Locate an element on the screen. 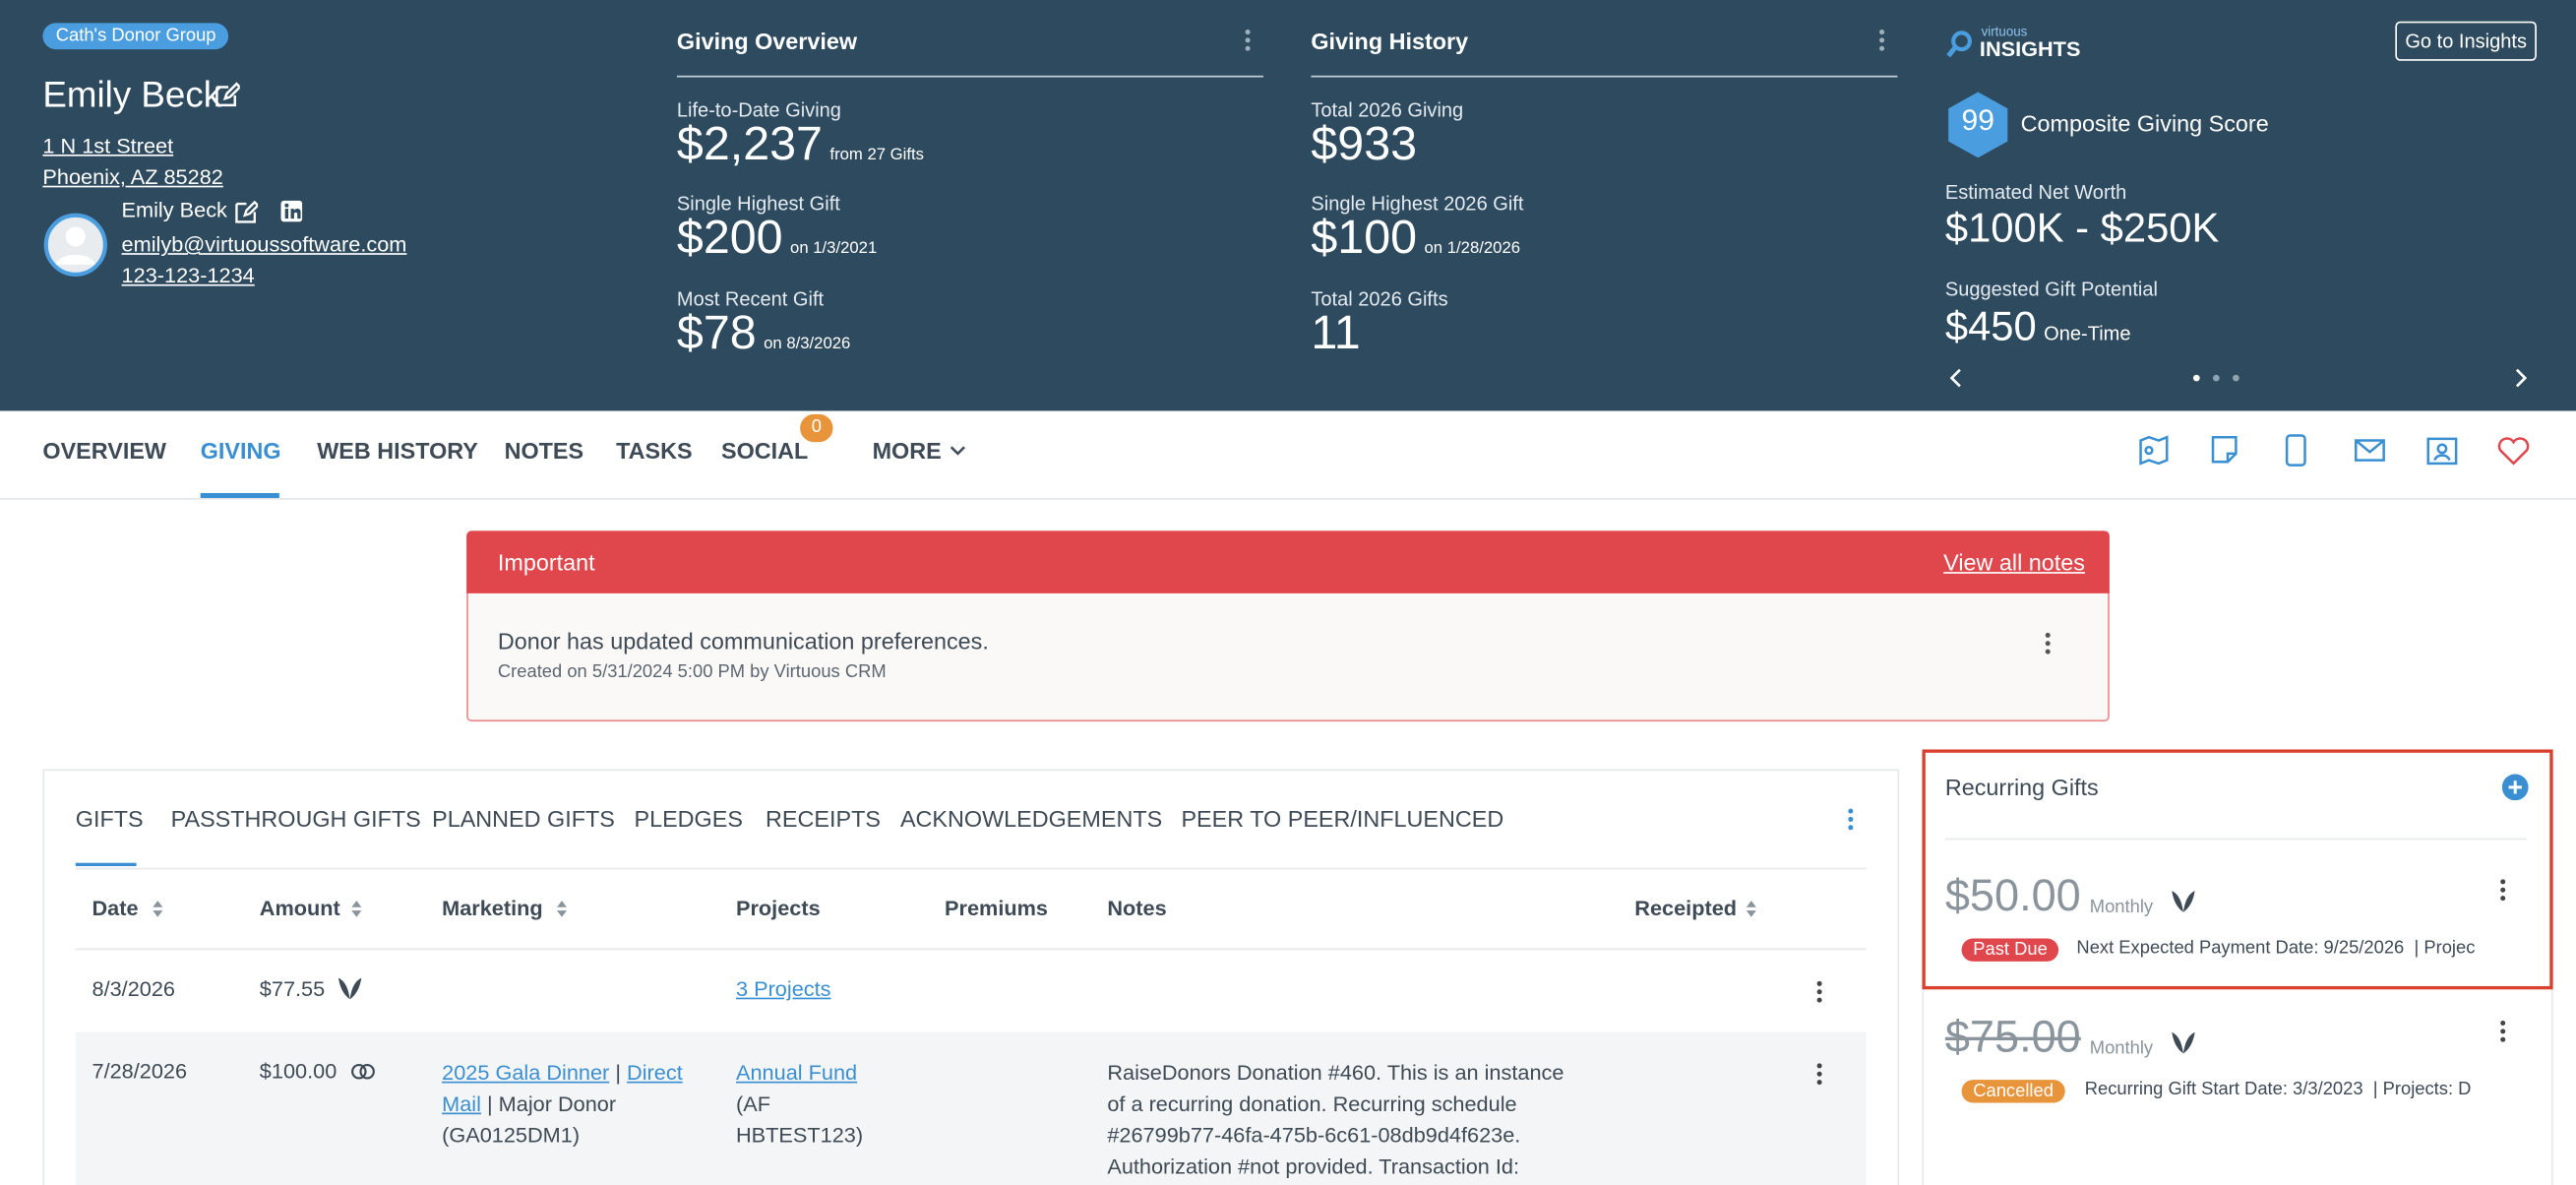 This screenshot has height=1185, width=2576. alert-link: View all notes is located at coordinates (2014, 562).